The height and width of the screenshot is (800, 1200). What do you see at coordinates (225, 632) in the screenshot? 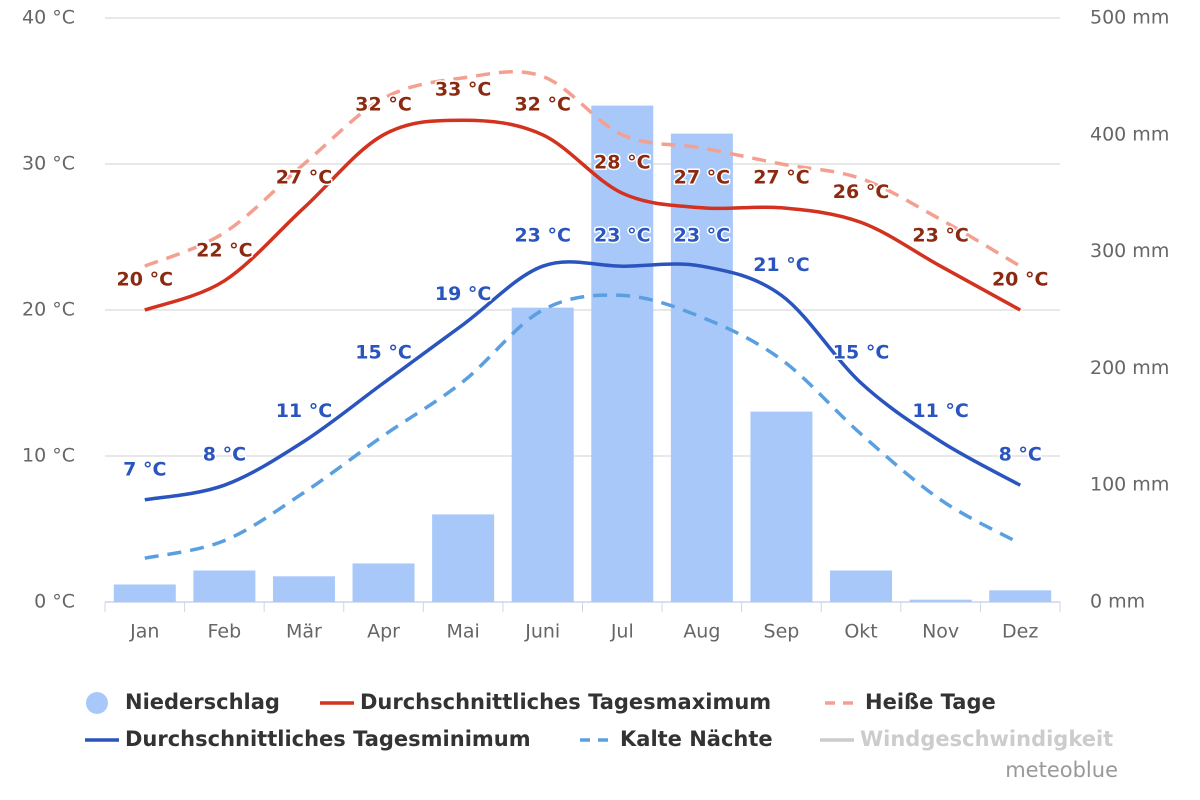
I see `x-tick-label: Feb` at bounding box center [225, 632].